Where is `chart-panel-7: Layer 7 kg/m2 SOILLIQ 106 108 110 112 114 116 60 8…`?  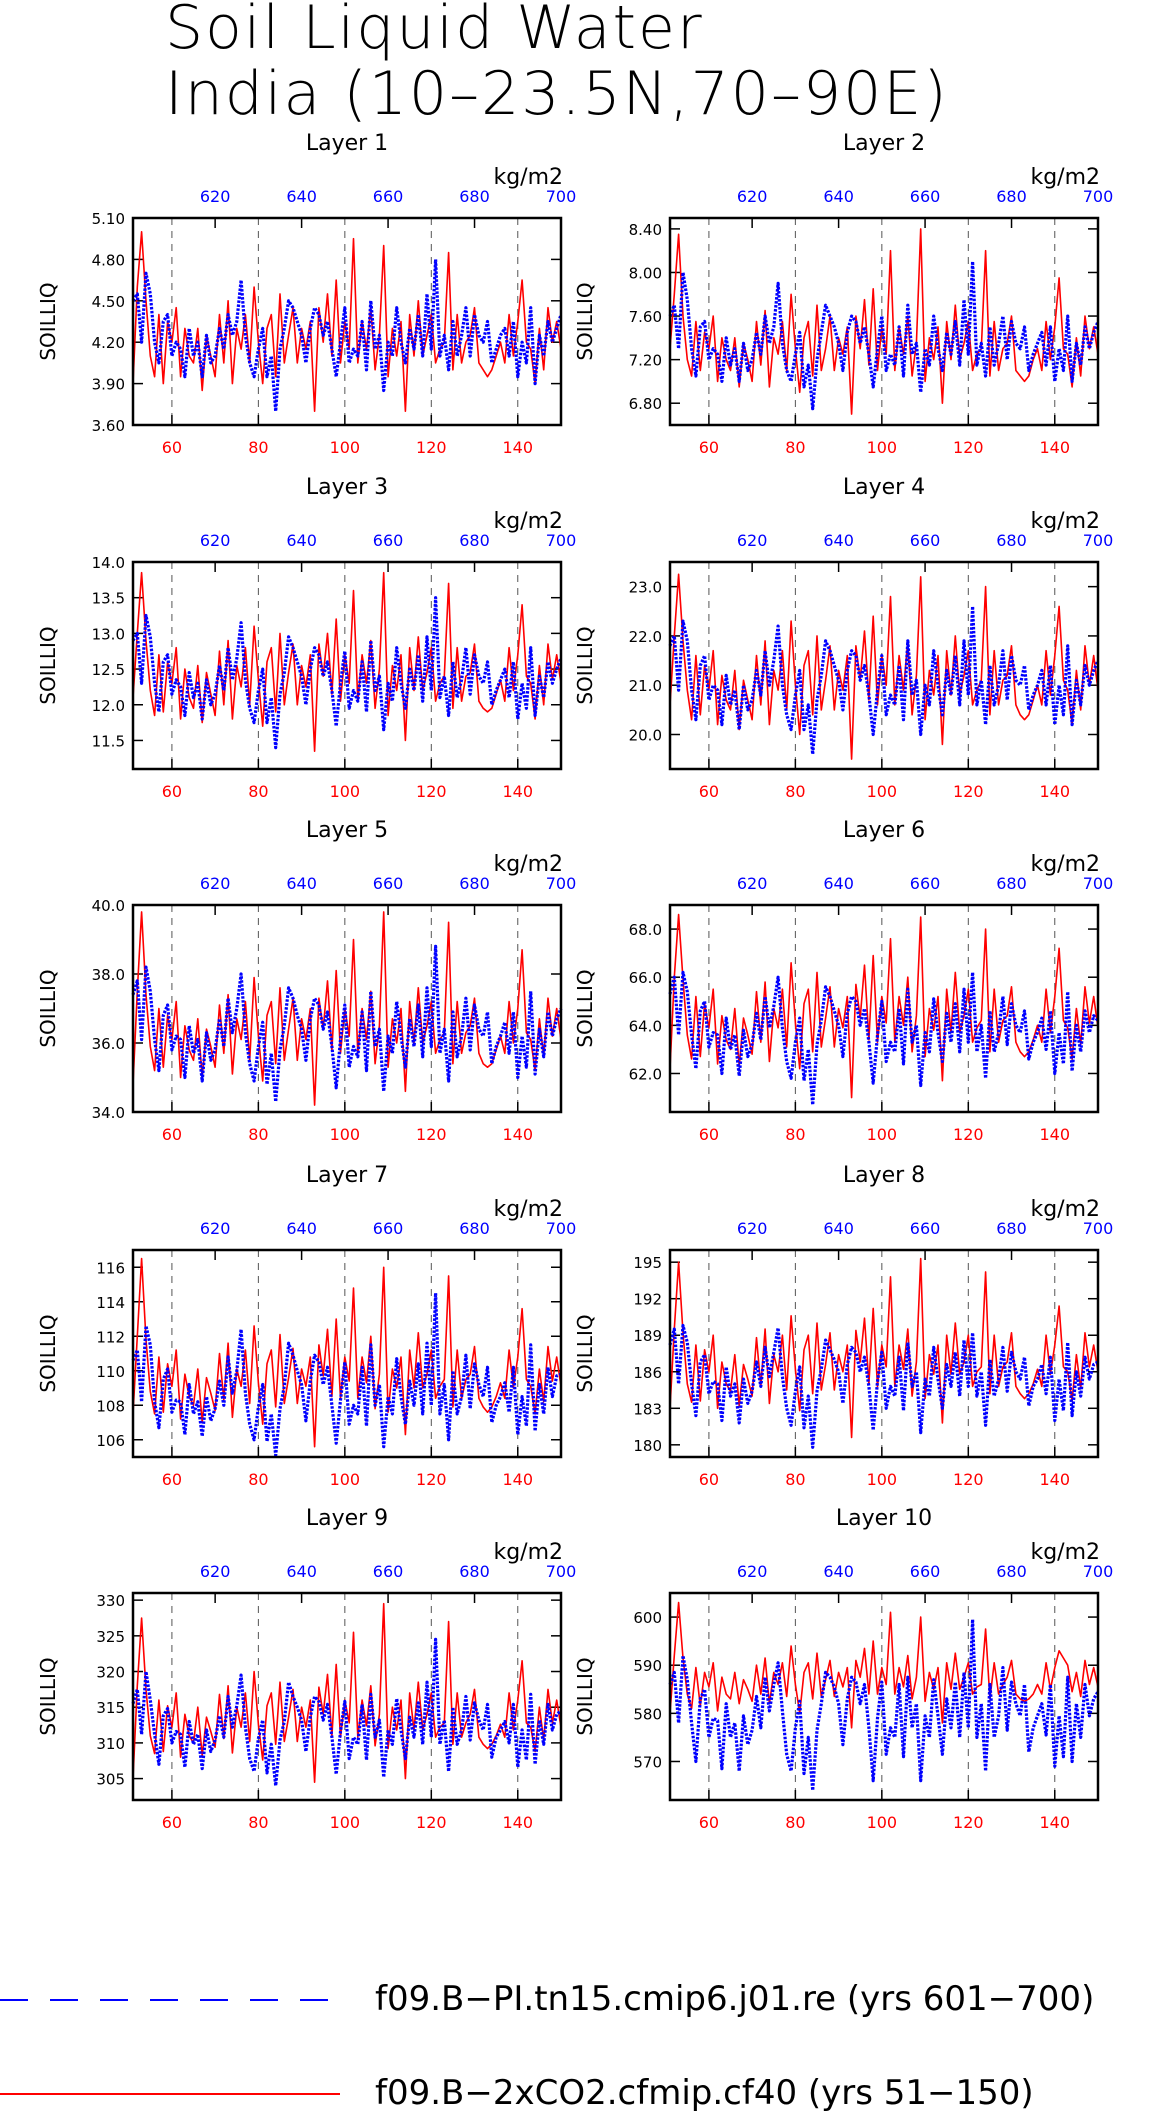 chart-panel-7: Layer 7 kg/m2 SOILLIQ 106 108 110 112 114 116 60 8… is located at coordinates (306, 1326).